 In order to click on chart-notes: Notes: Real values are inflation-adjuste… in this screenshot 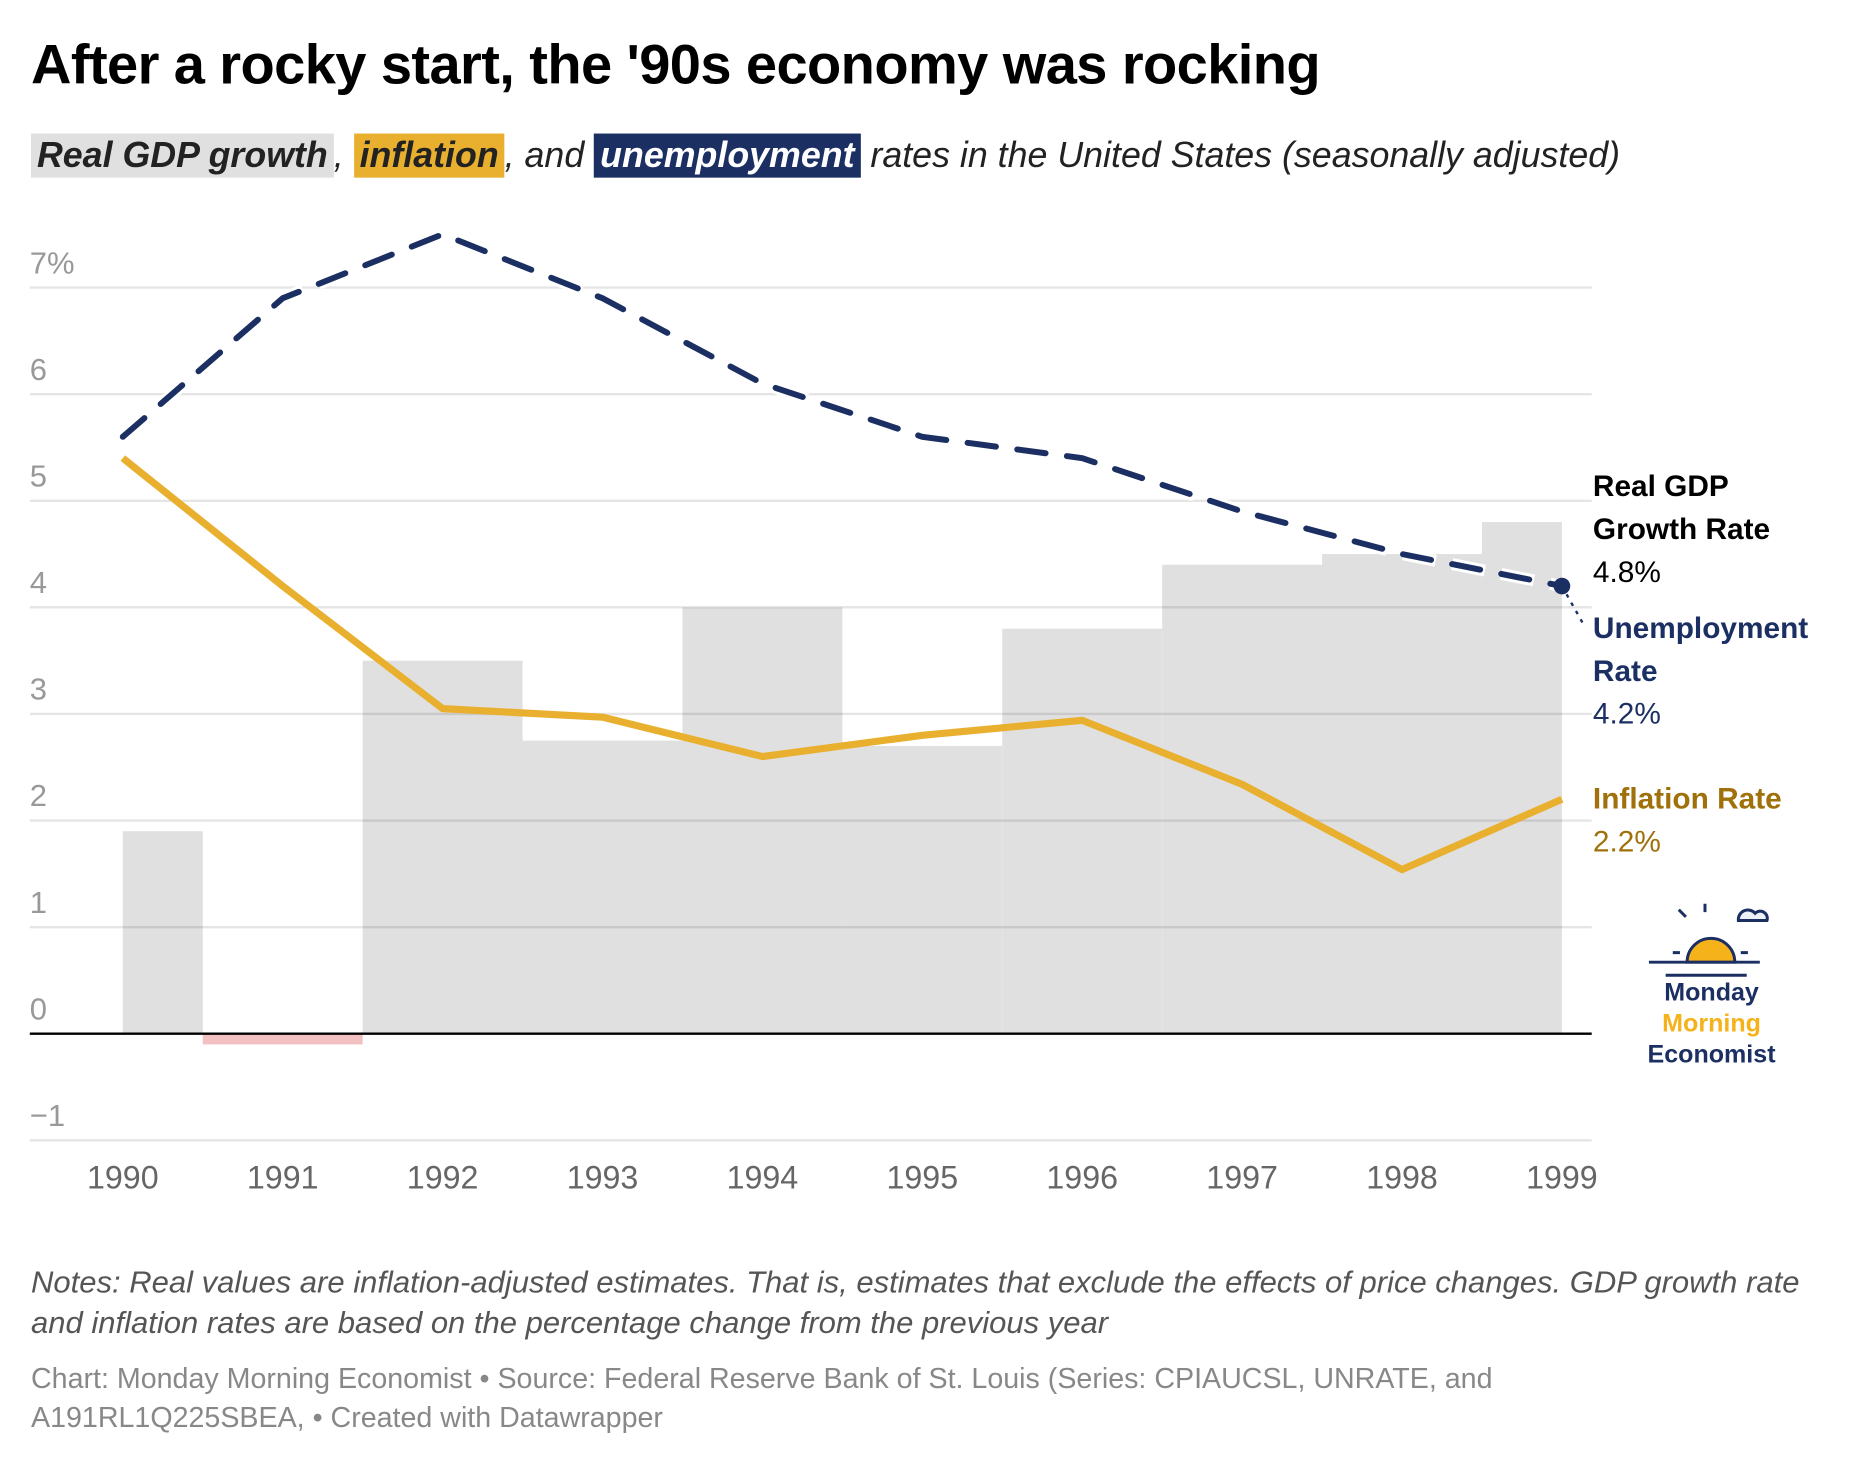, I will do `click(915, 1302)`.